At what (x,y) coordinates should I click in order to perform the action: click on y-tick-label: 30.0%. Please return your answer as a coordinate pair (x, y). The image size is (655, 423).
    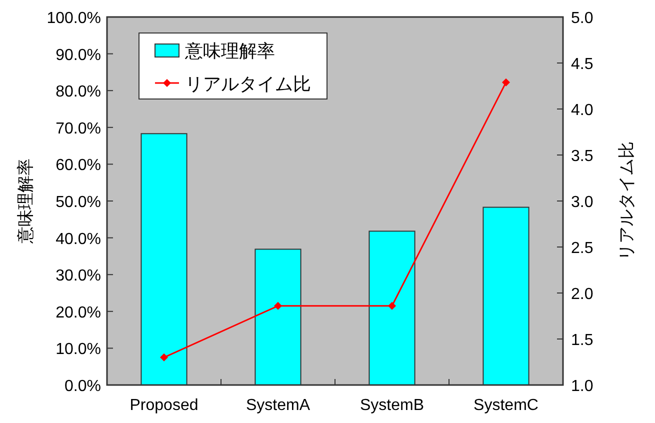
    Looking at the image, I should click on (78, 276).